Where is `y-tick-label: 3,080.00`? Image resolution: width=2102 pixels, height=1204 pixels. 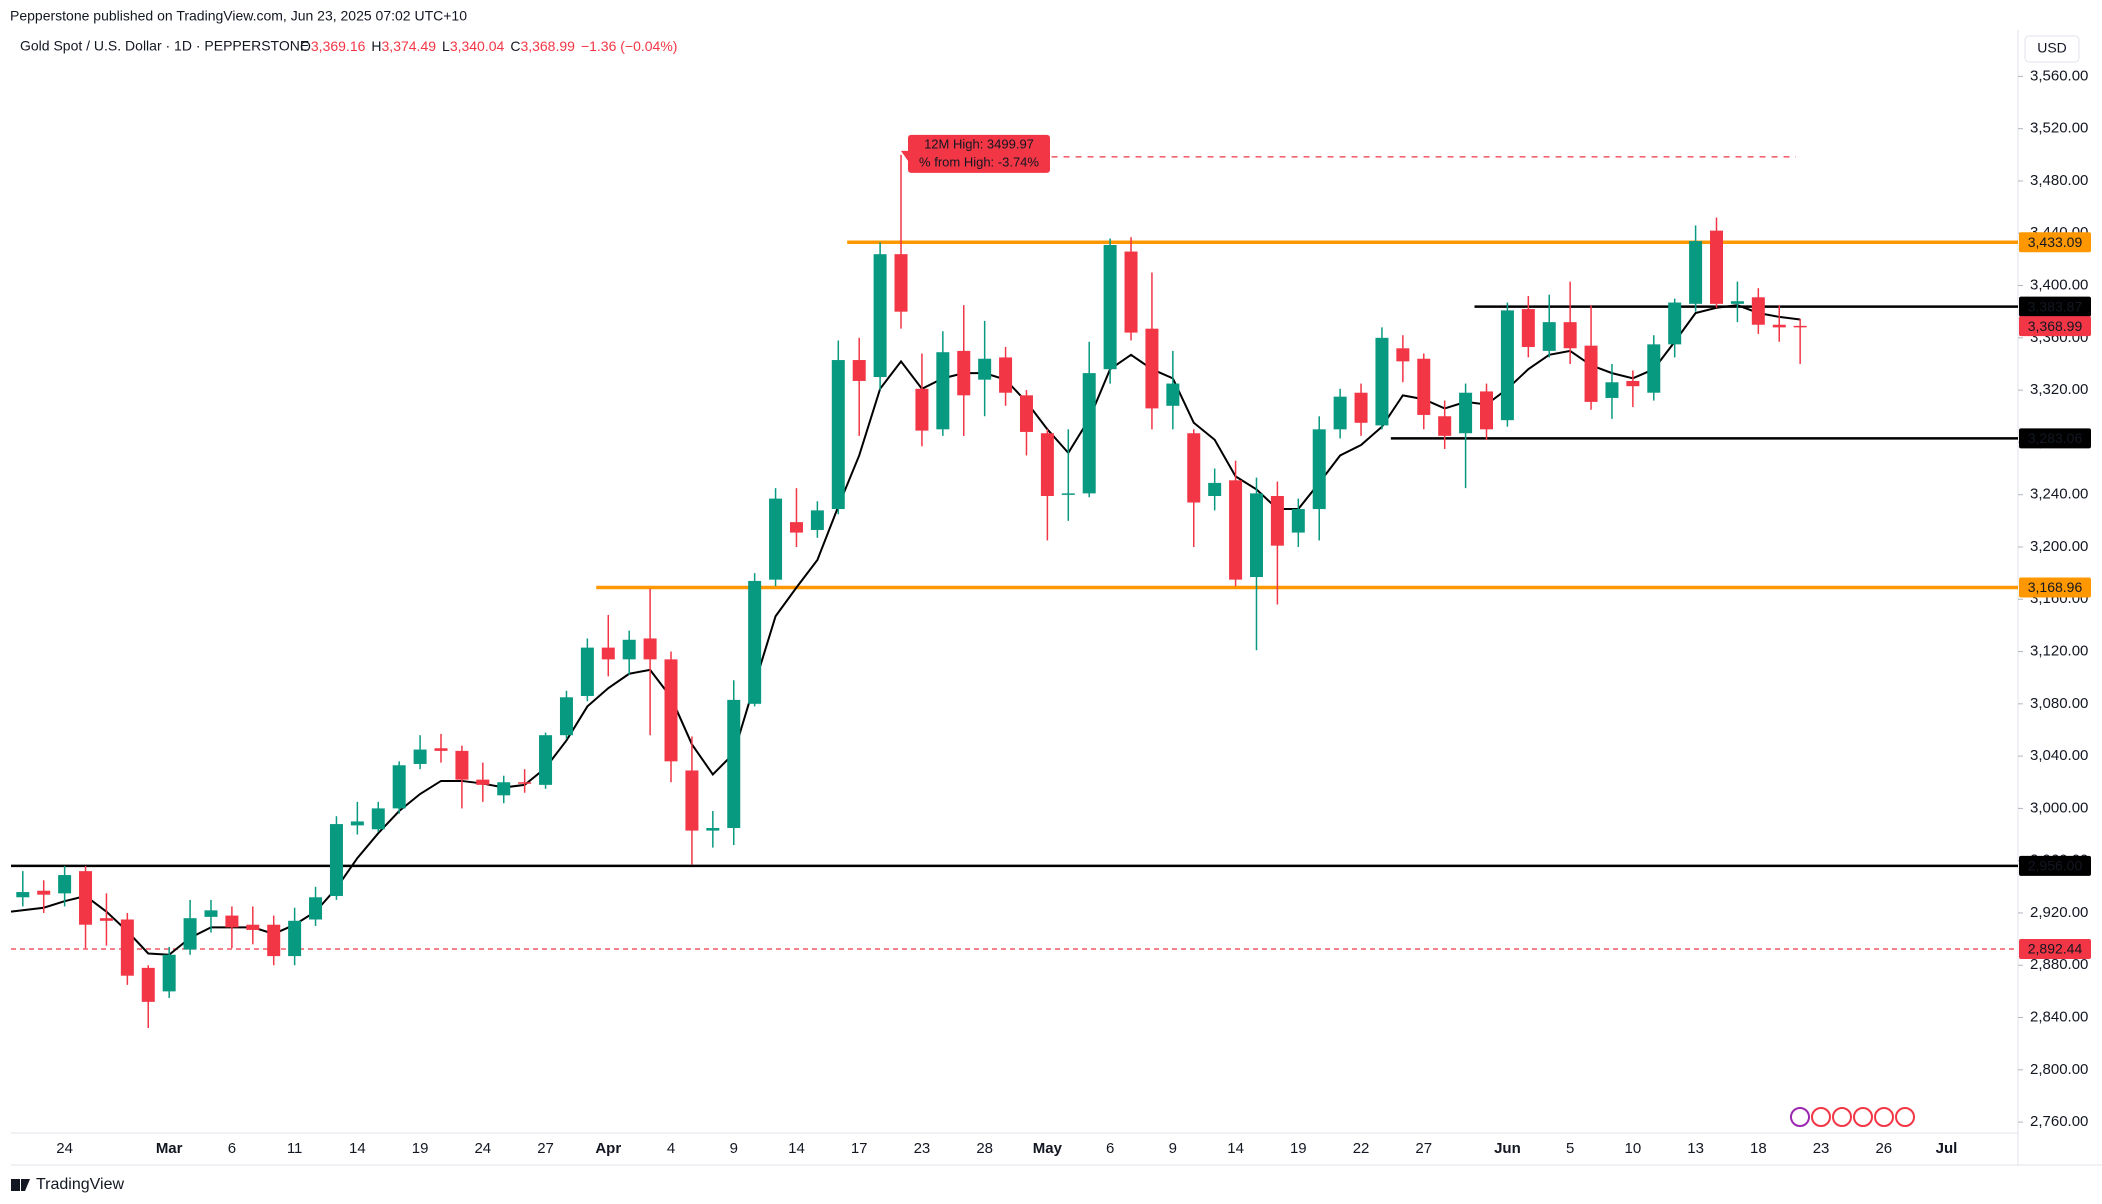 y-tick-label: 3,080.00 is located at coordinates (2059, 703).